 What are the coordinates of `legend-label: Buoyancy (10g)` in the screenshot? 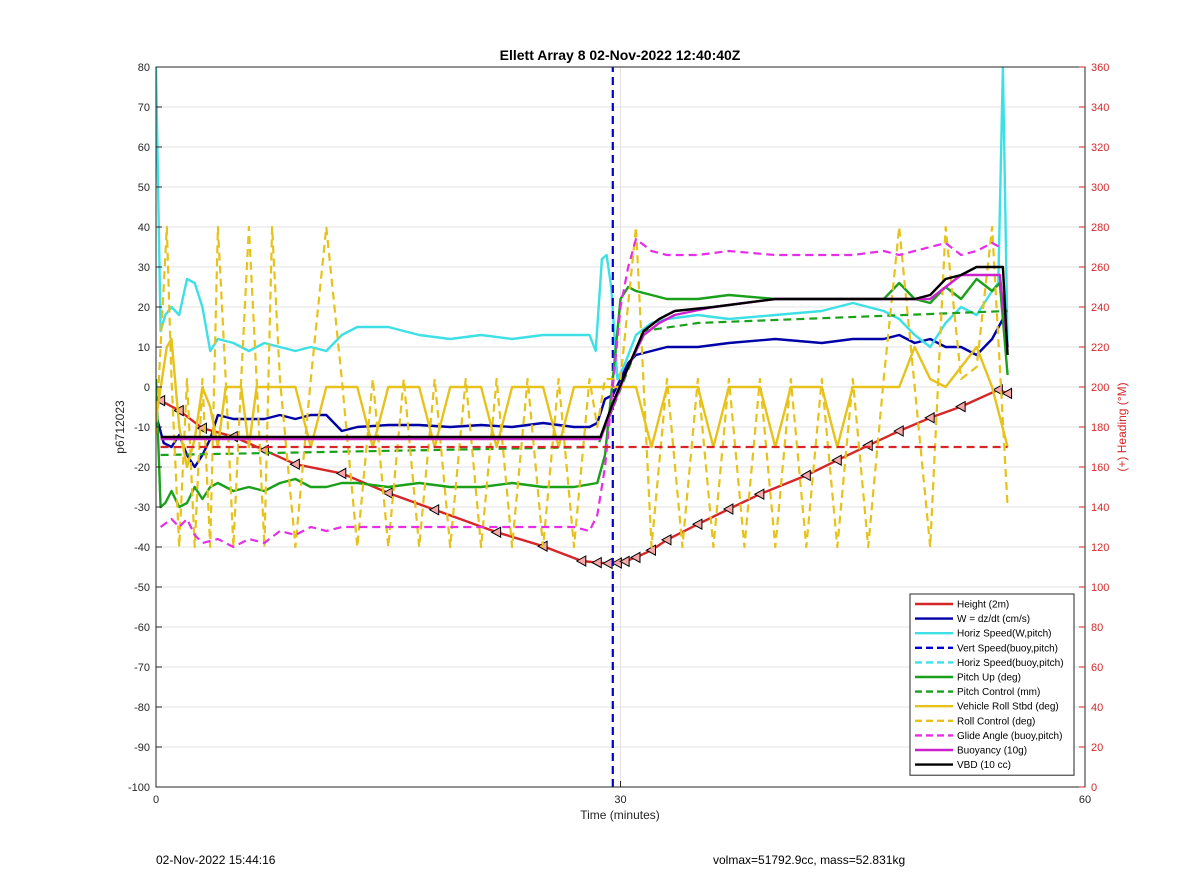 It's located at (992, 751).